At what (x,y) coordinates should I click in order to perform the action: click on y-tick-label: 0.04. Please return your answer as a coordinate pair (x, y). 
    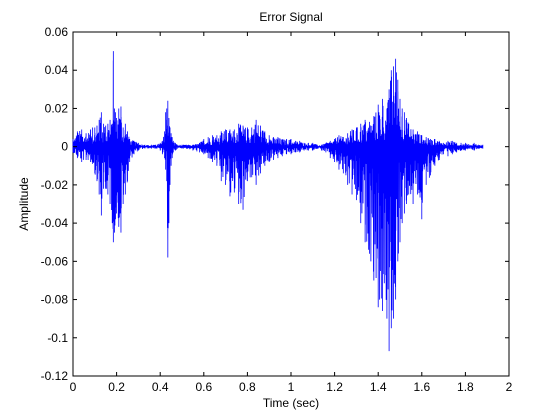
    Looking at the image, I should click on (57, 70).